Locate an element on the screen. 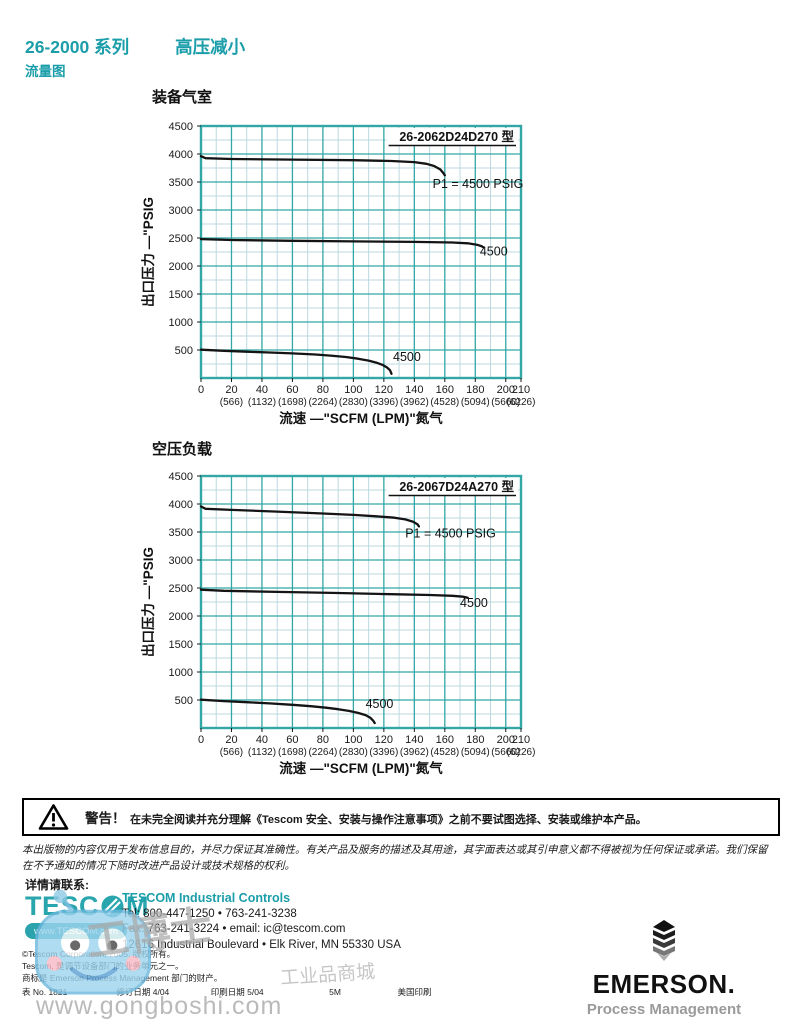  svg-text: 100 is located at coordinates (353, 740).